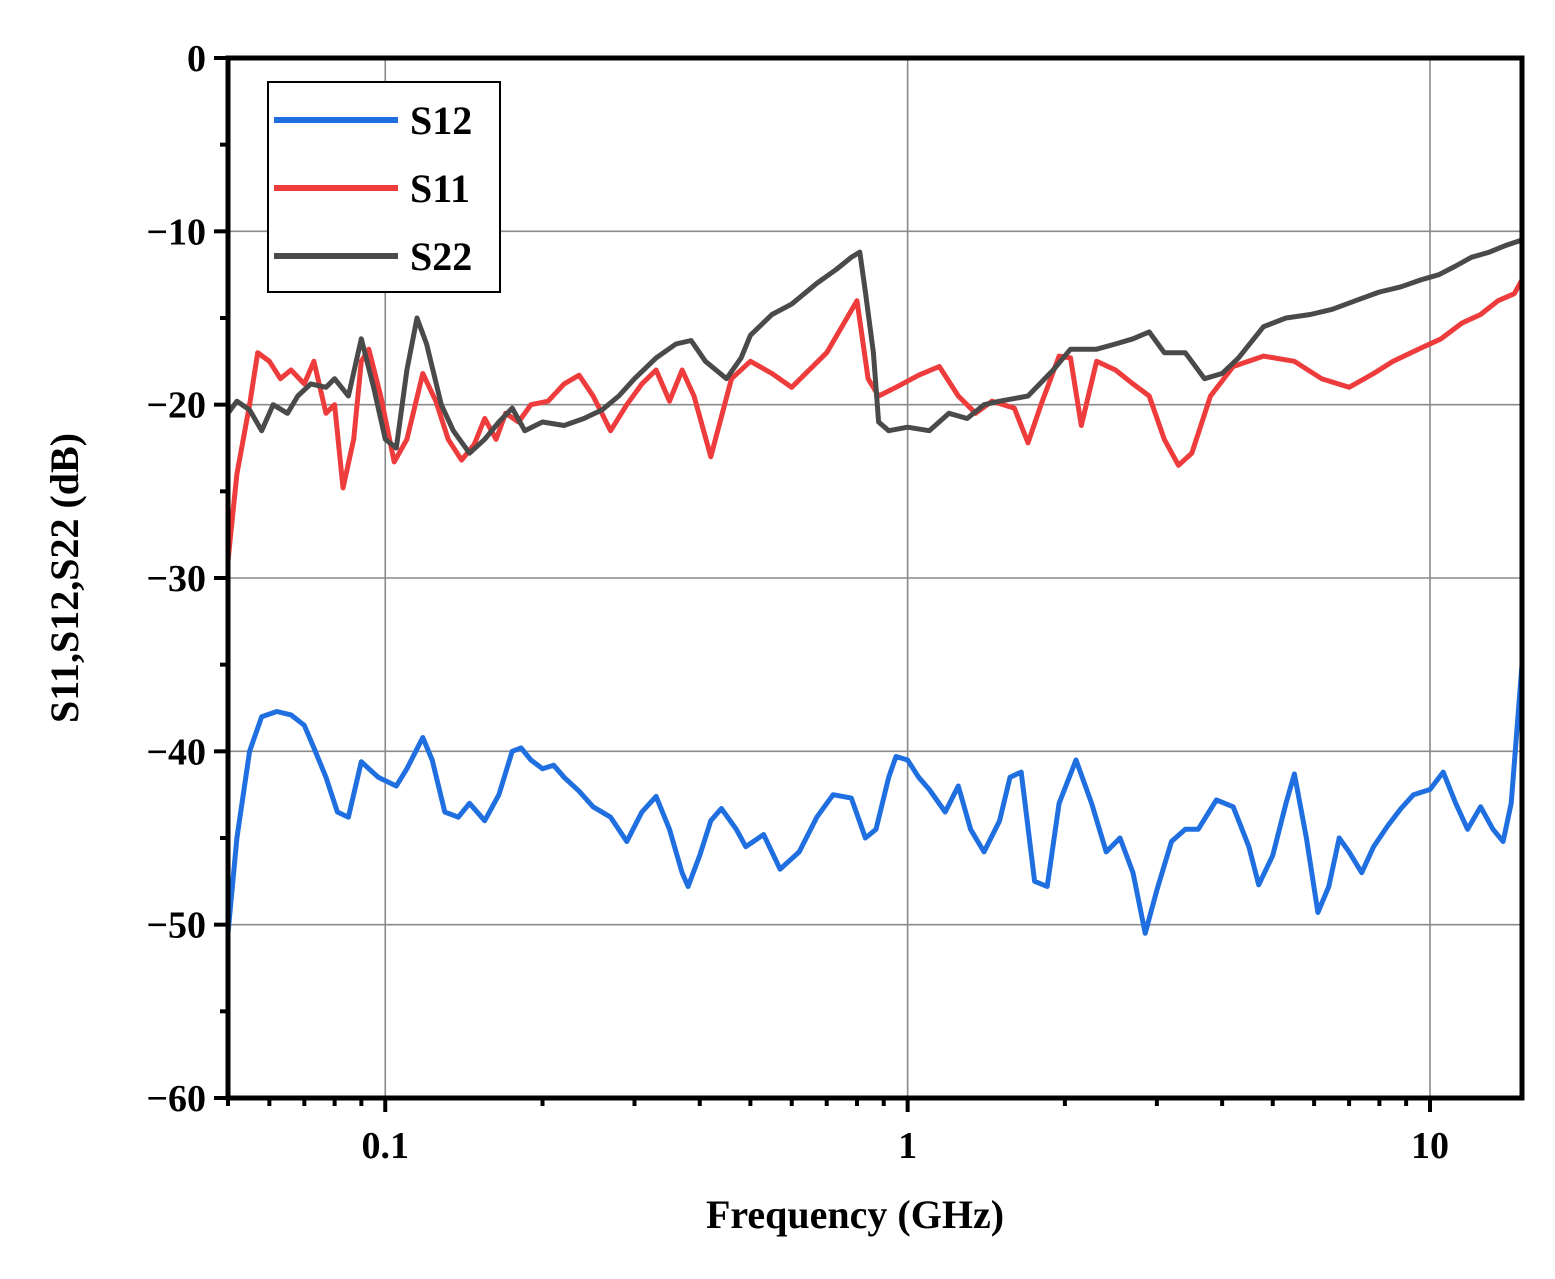 The image size is (1555, 1279). Describe the element at coordinates (176, 406) in the screenshot. I see `y-tick-label-2: −20` at that location.